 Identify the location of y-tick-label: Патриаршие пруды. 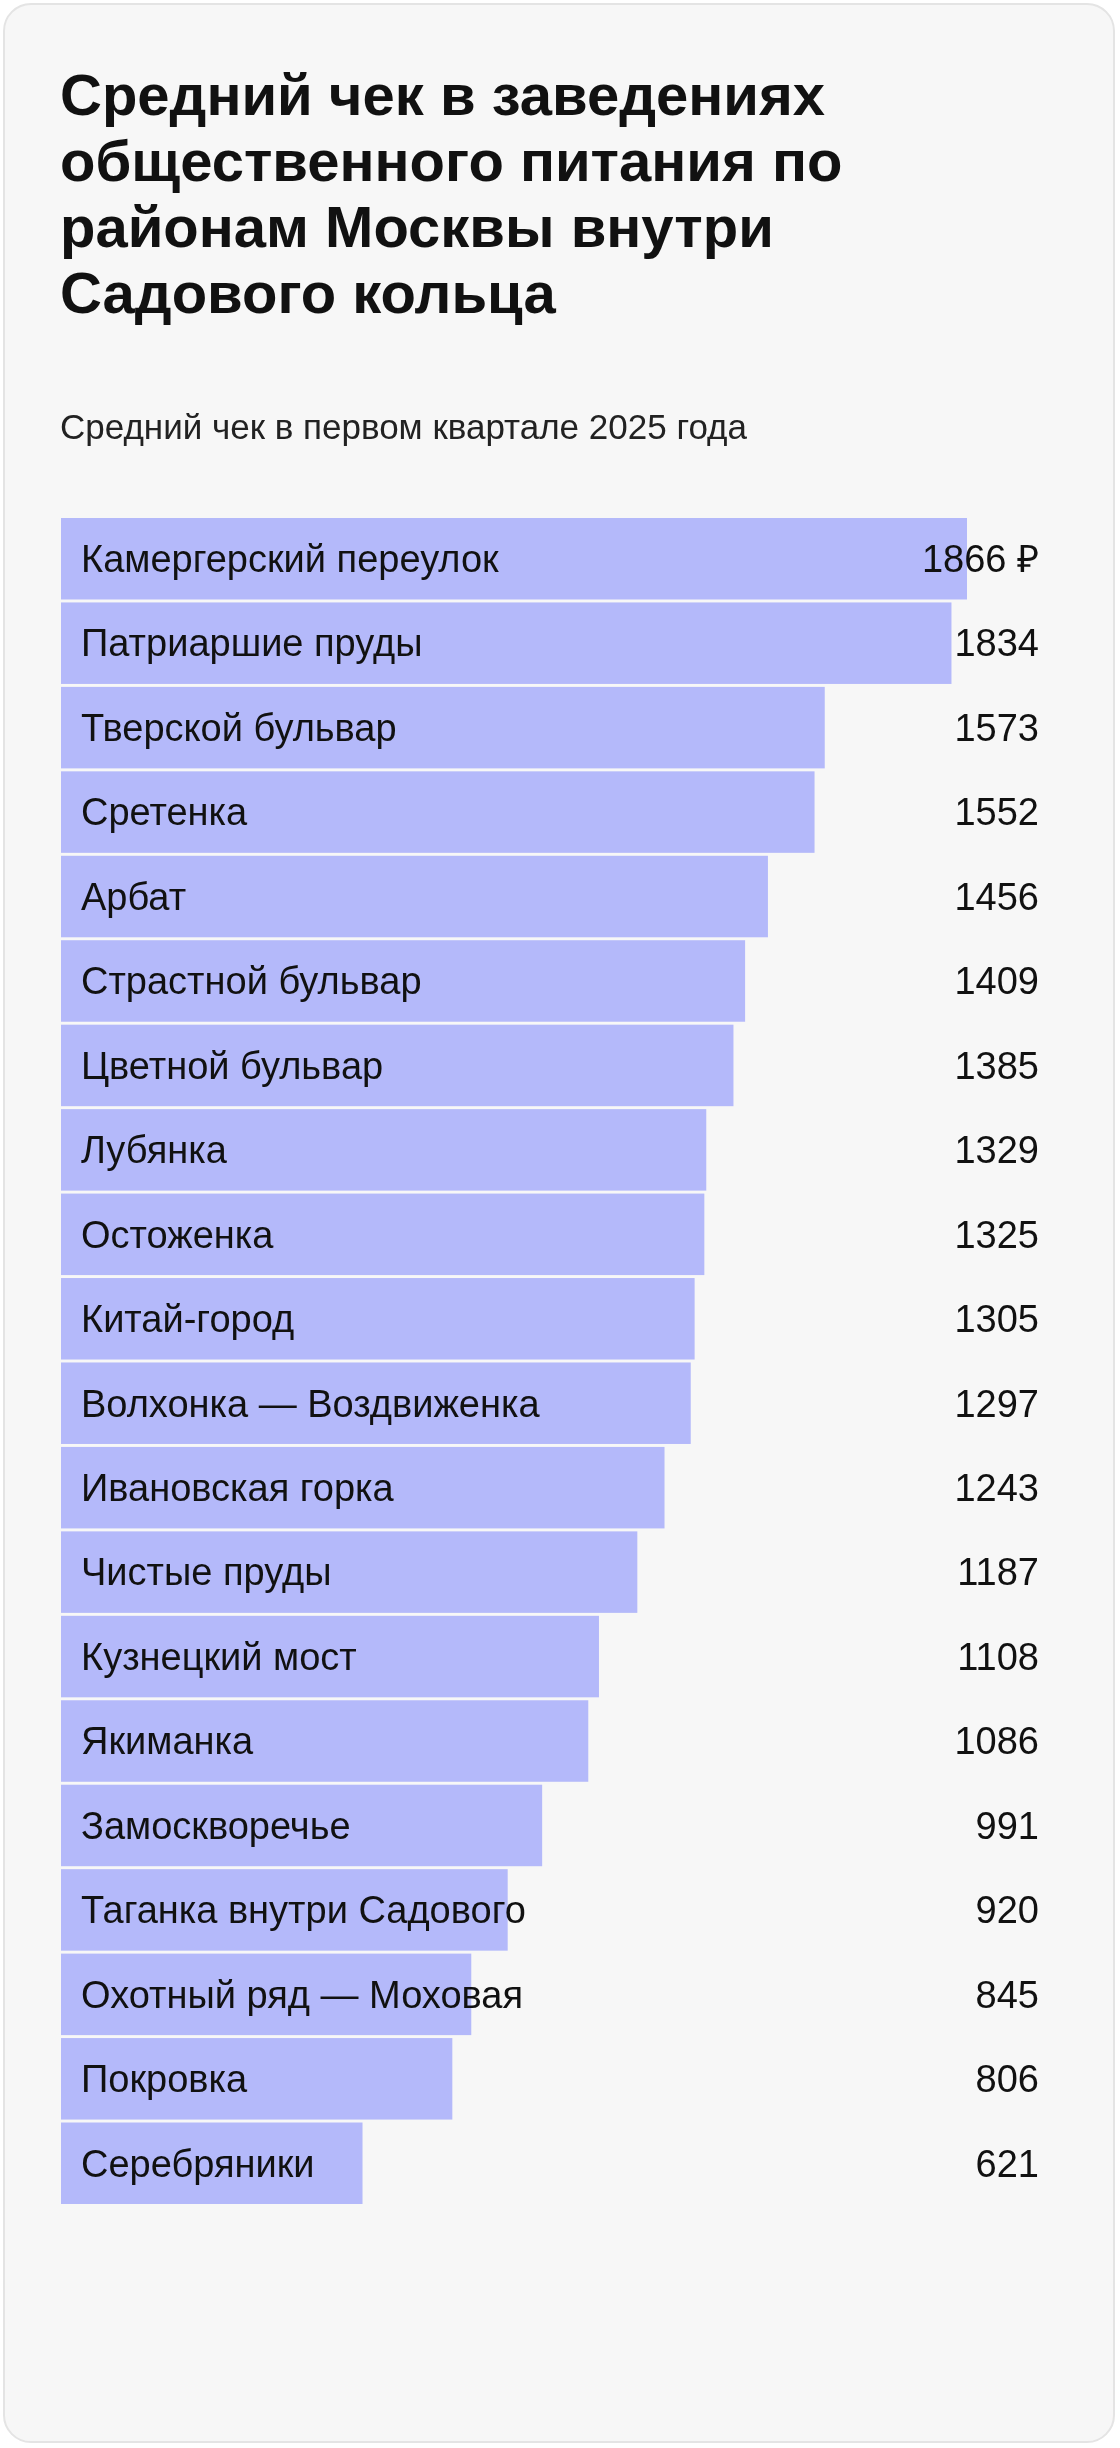
(252, 643).